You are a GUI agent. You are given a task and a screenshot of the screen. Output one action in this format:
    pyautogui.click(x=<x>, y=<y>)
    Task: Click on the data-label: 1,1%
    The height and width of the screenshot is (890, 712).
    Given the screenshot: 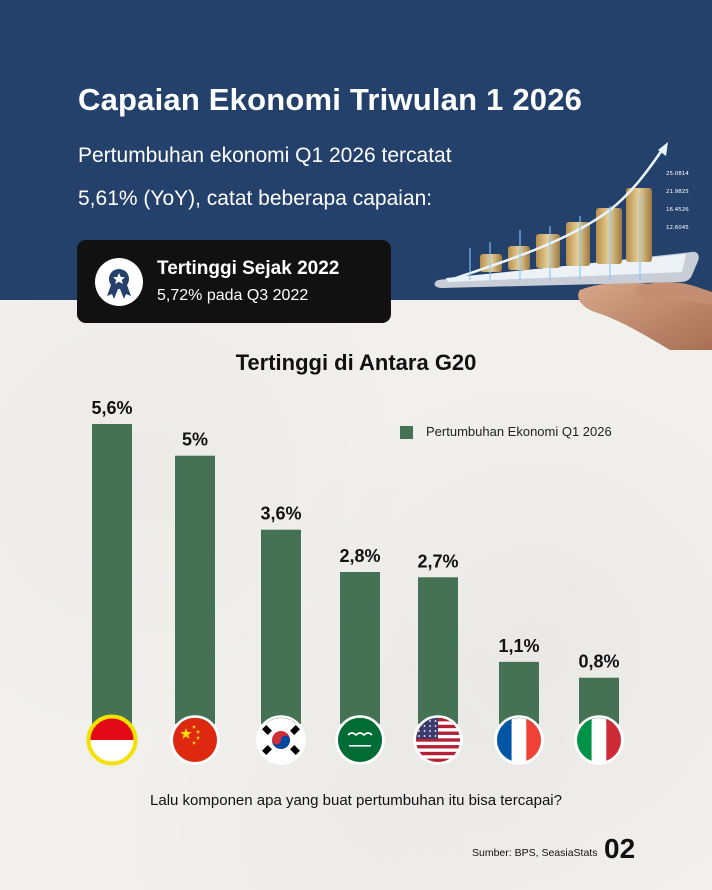 What is the action you would take?
    pyautogui.click(x=518, y=646)
    